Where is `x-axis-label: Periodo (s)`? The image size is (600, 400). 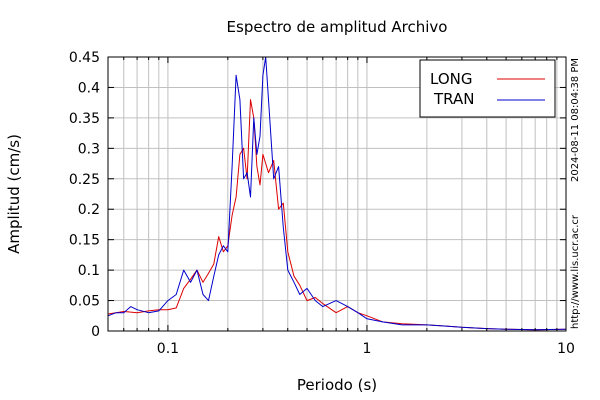
x-axis-label: Periodo (s) is located at coordinates (337, 385).